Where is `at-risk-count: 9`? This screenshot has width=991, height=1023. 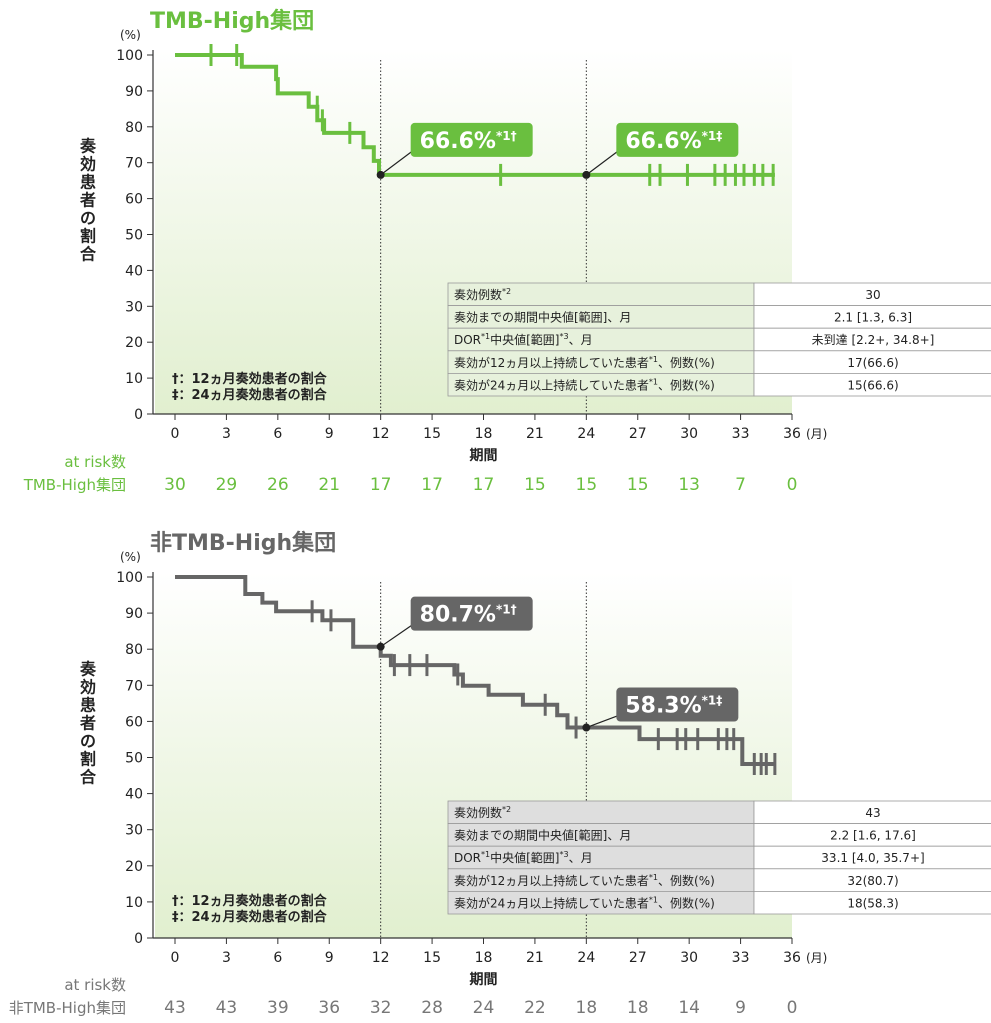 at-risk-count: 9 is located at coordinates (740, 1008).